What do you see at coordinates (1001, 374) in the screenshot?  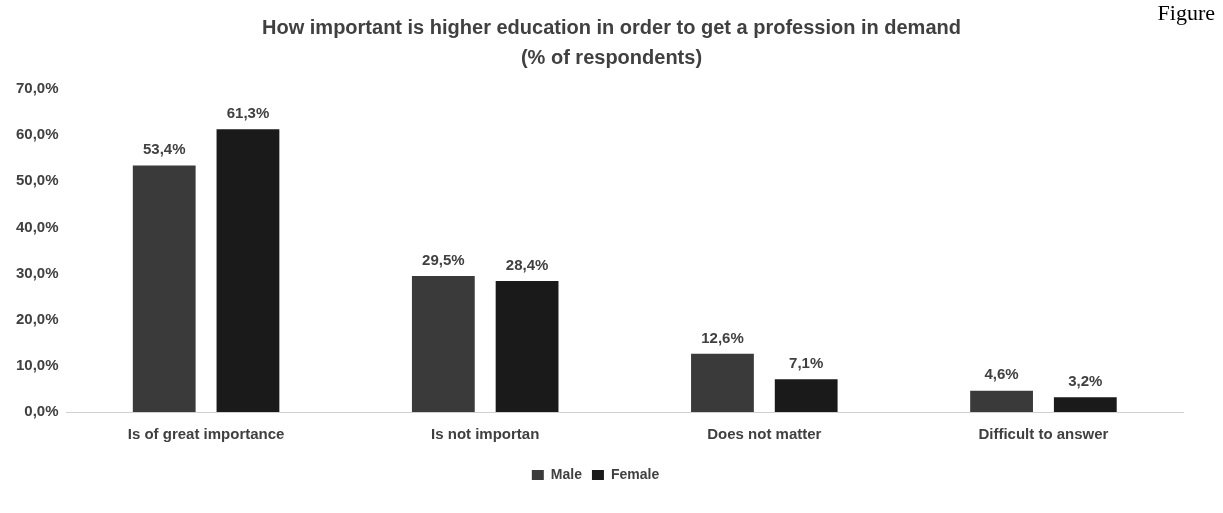 I see `data-label: 4,6%` at bounding box center [1001, 374].